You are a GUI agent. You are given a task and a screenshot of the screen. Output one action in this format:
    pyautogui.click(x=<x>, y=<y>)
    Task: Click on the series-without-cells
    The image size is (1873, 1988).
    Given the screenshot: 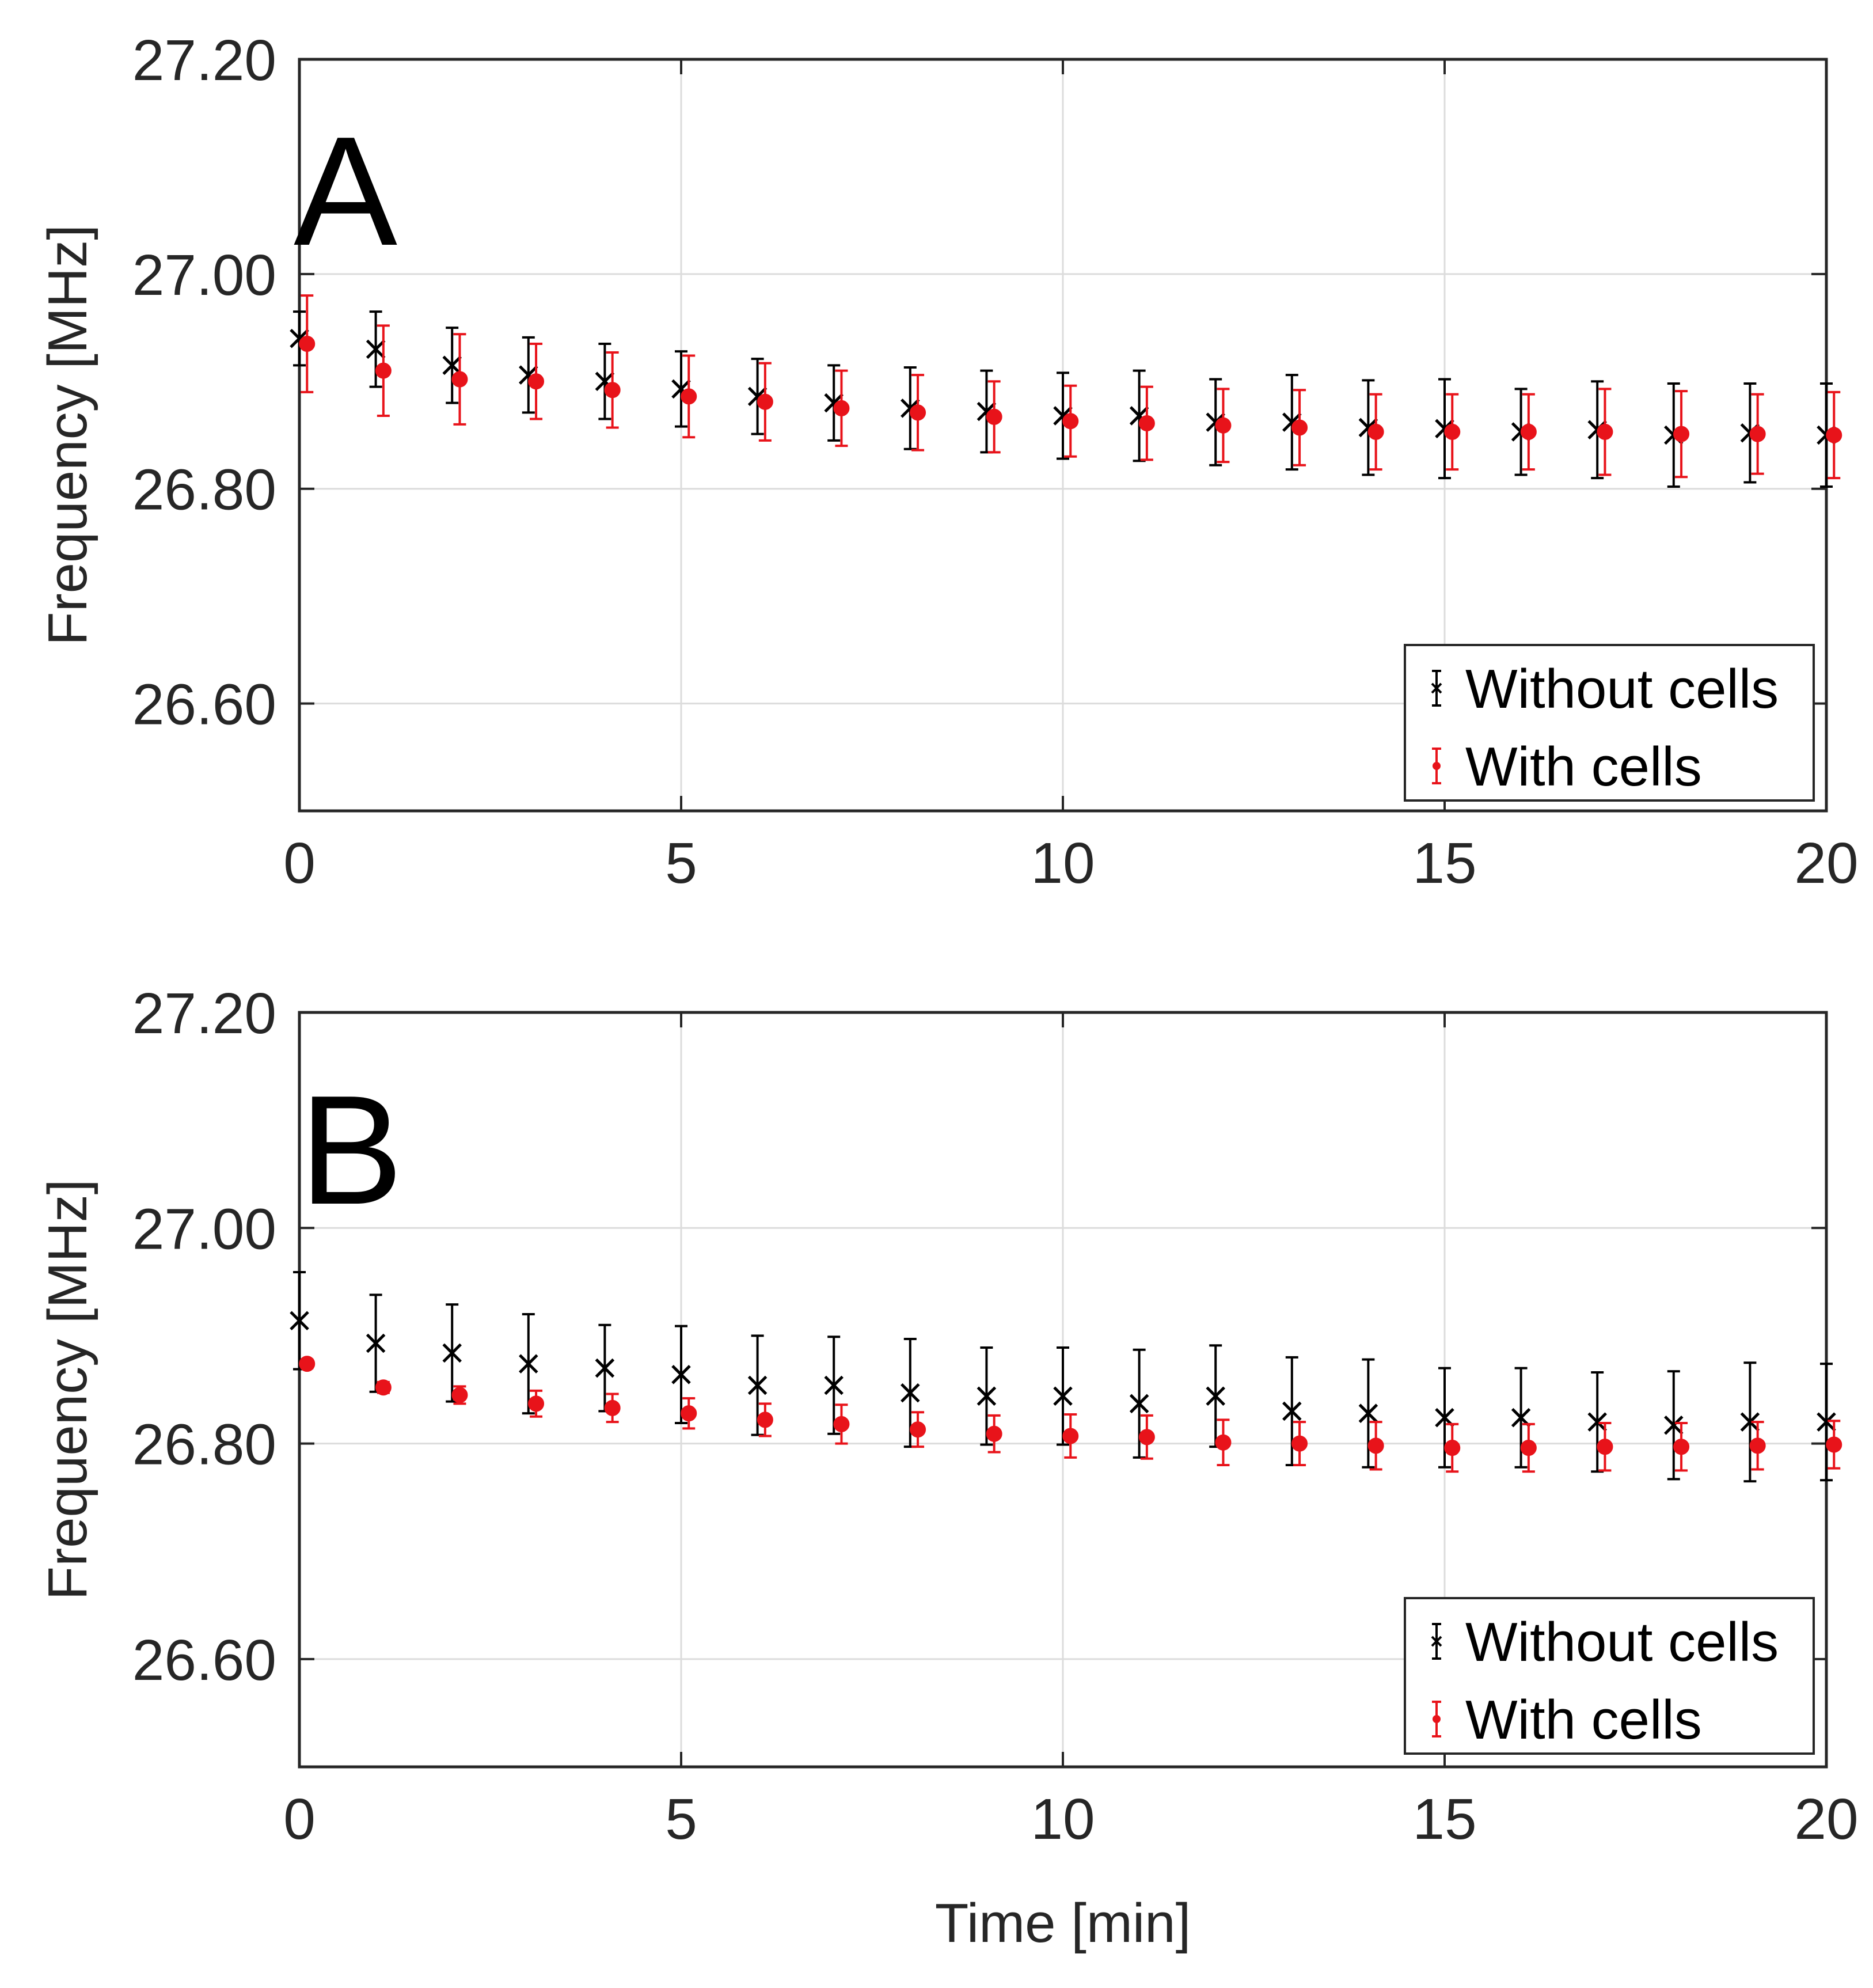 What is the action you would take?
    pyautogui.click(x=1063, y=1377)
    